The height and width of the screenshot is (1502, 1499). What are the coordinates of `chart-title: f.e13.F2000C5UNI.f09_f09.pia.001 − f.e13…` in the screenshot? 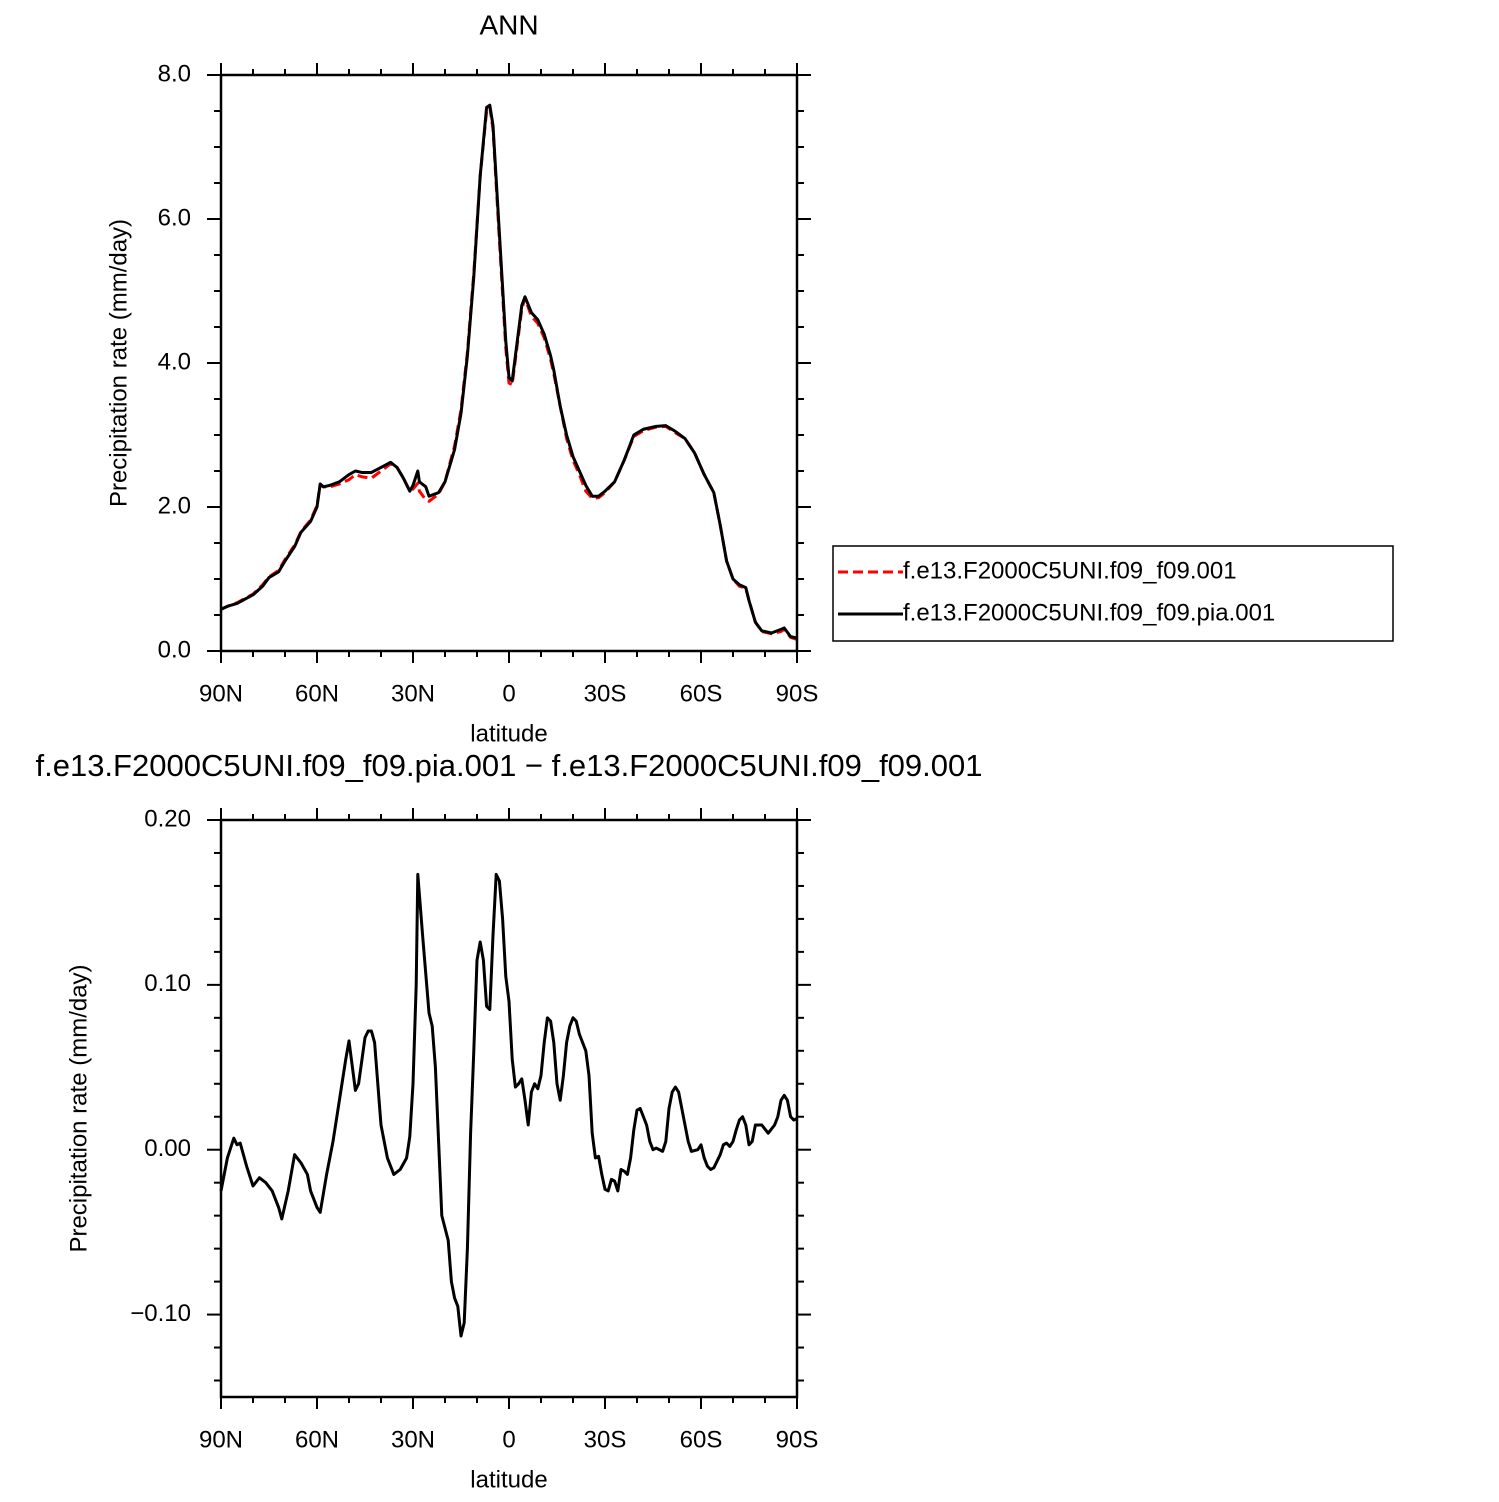 It's located at (508, 765).